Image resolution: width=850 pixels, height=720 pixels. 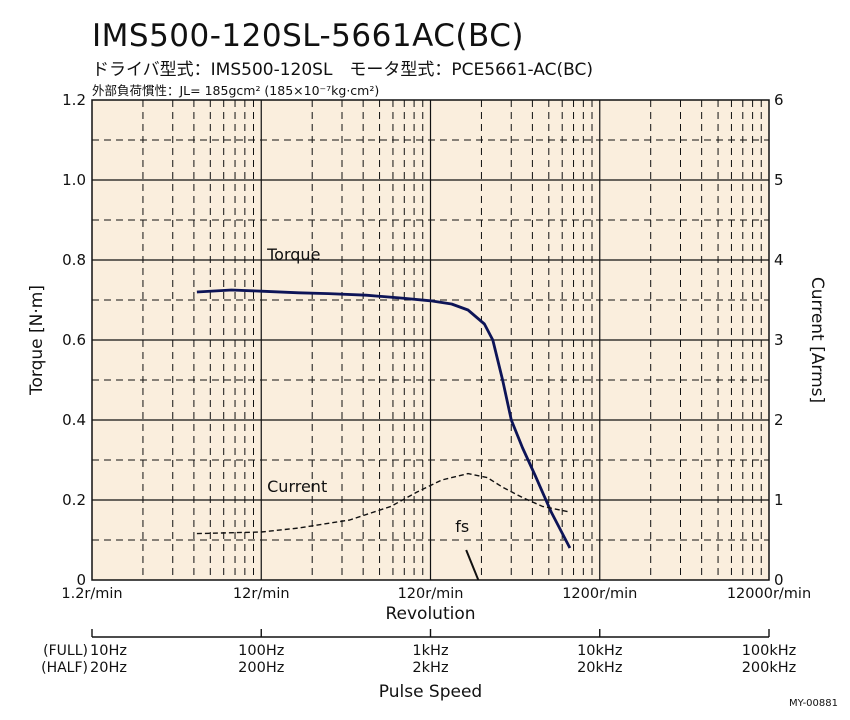 What do you see at coordinates (293, 254) in the screenshot?
I see `annotation-torque: Torque` at bounding box center [293, 254].